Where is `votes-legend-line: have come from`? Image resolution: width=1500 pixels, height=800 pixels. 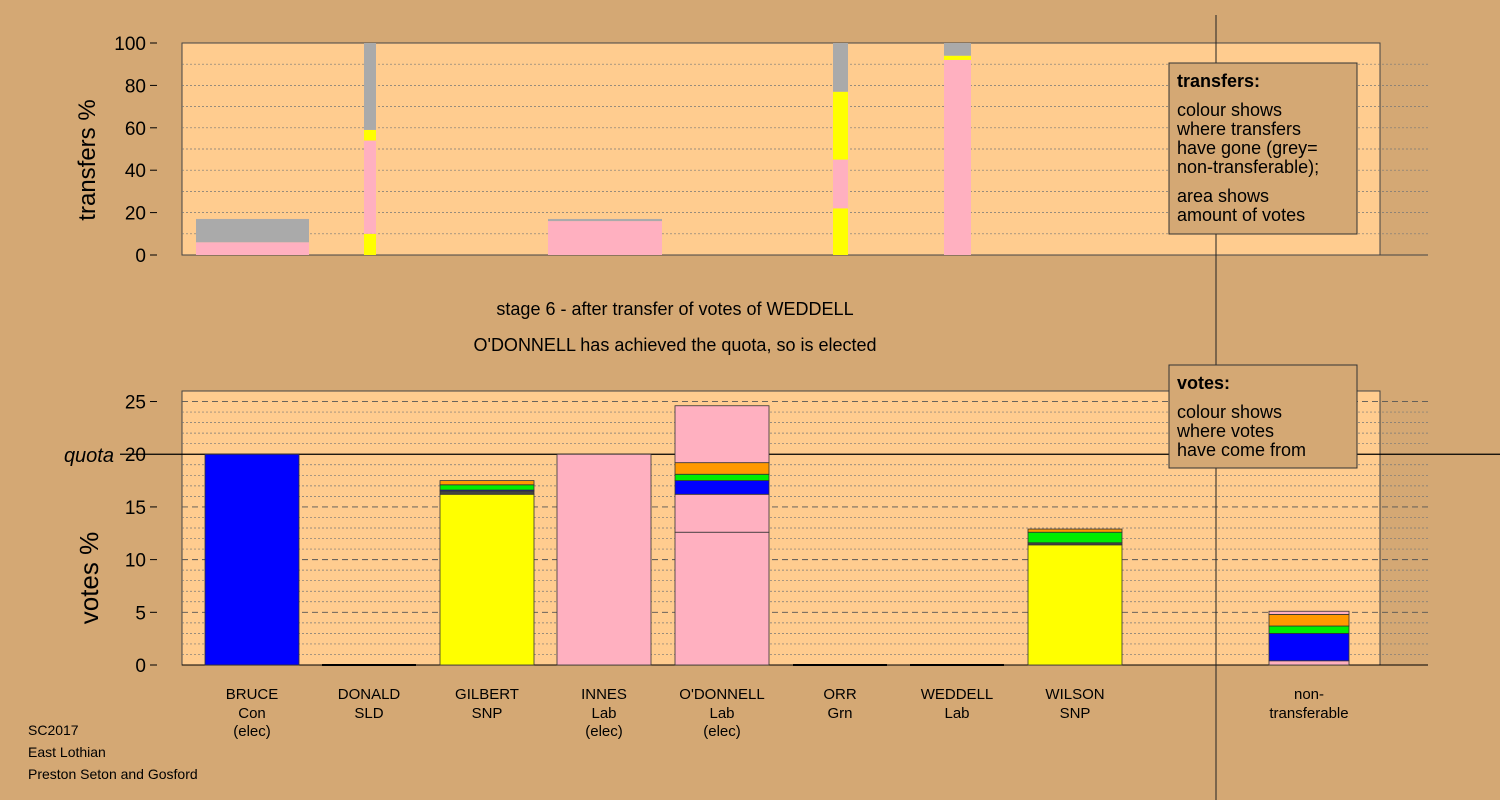
votes-legend-line: have come from is located at coordinates (1241, 450).